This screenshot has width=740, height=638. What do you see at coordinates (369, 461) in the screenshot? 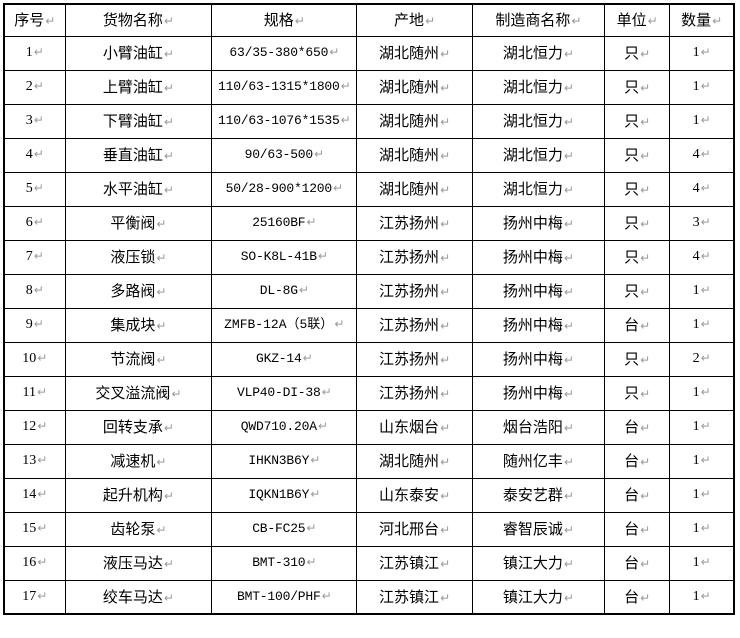
I see `table-row: 13↵ 减速机↵ IHKN3B6Y↵ 湖北随州↵ 随州亿丰↵ 台↵ 1↵` at bounding box center [369, 461].